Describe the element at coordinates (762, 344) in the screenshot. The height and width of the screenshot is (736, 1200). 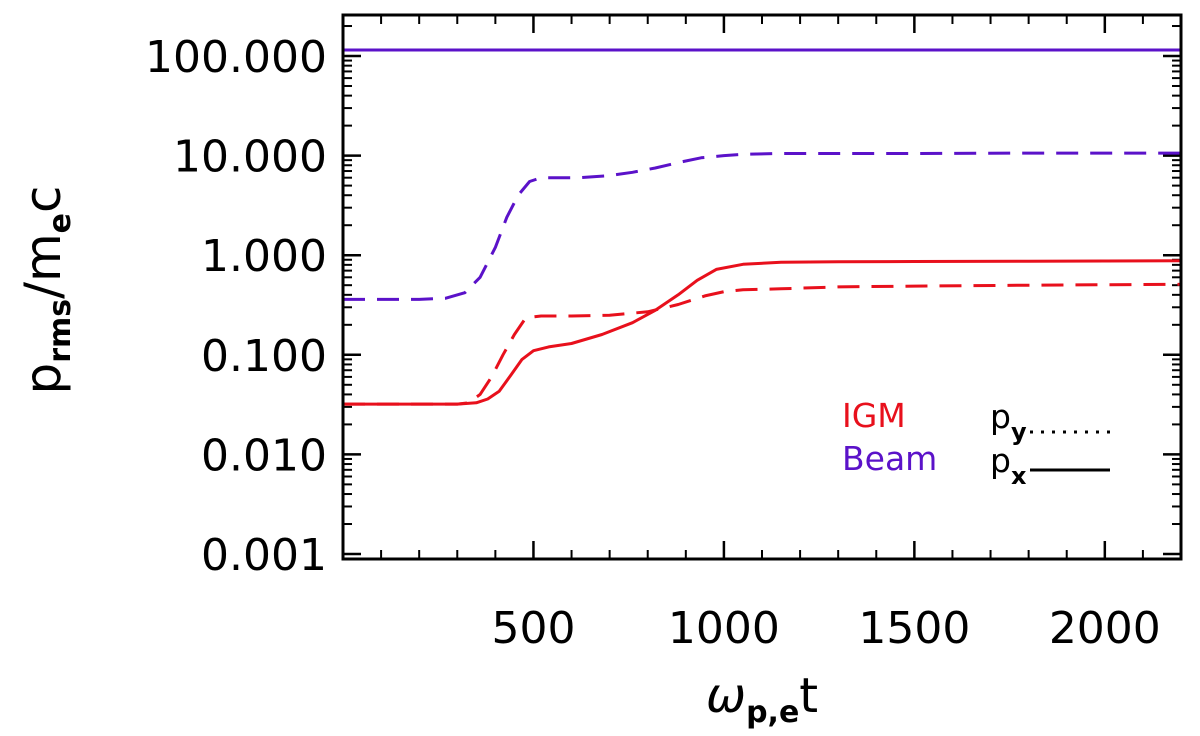
I see `igm-py-line` at that location.